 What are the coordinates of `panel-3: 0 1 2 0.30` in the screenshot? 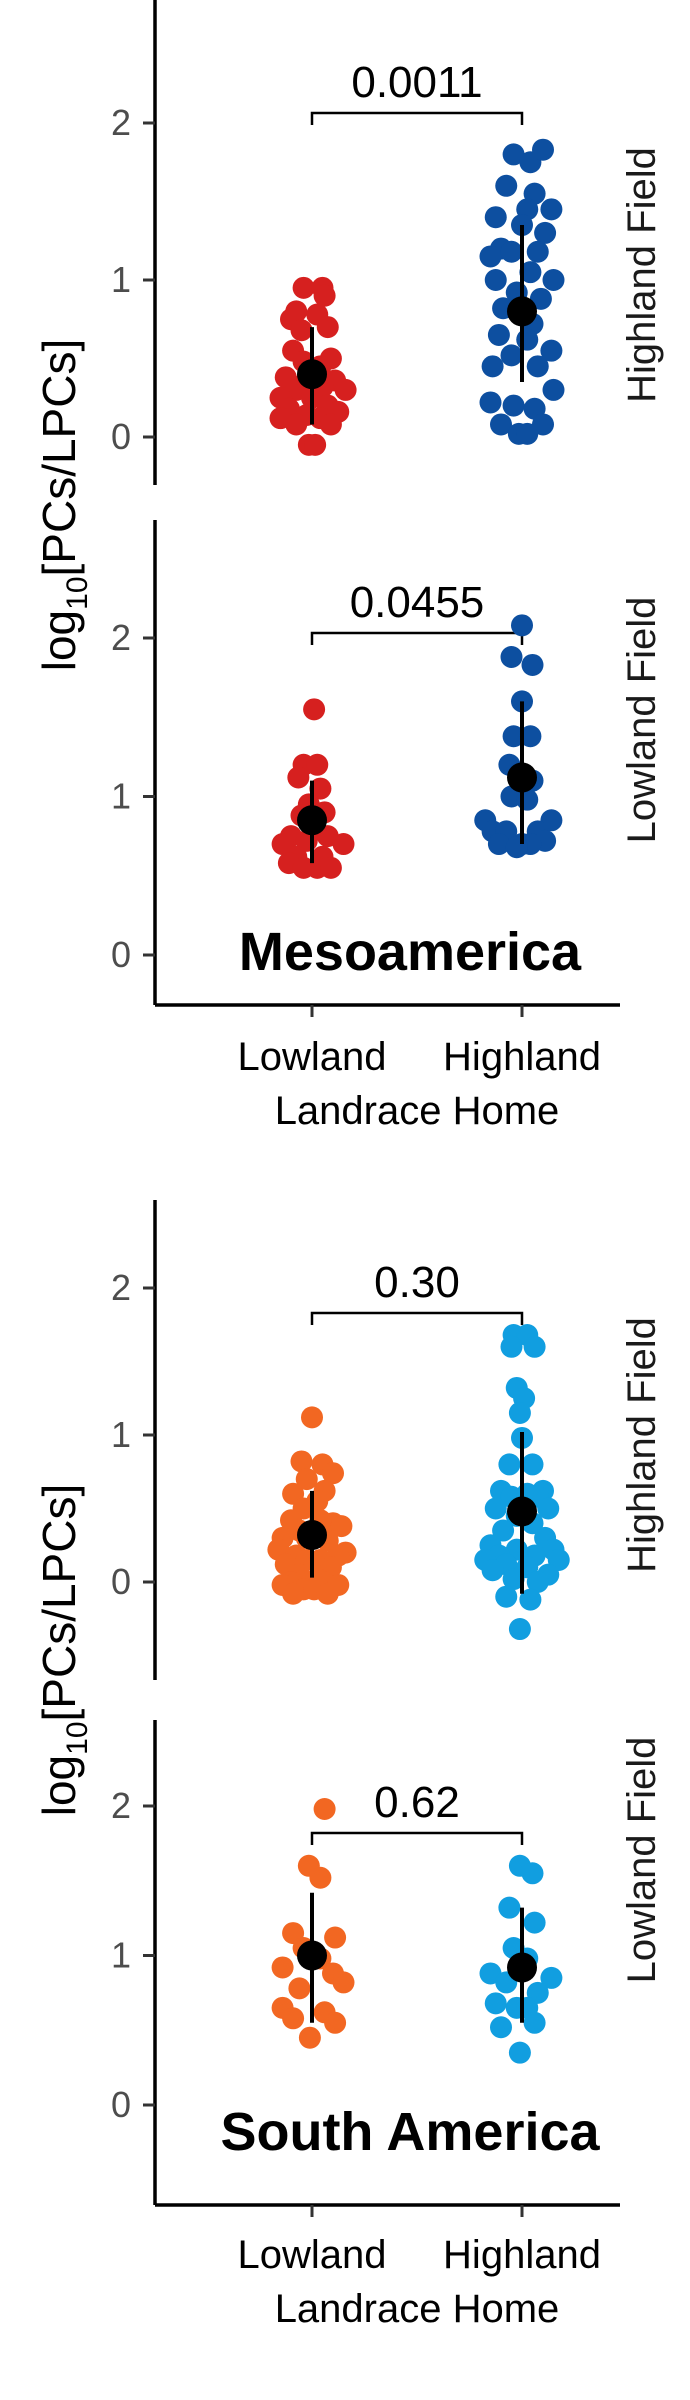 It's located at (340, 1440).